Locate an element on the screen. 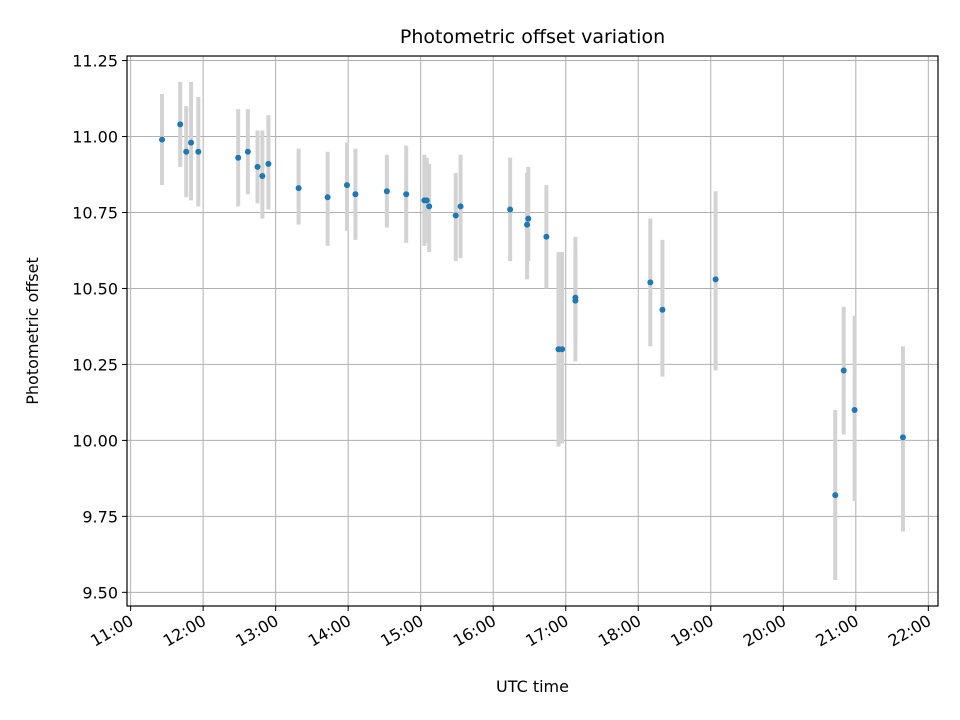  y-tick-label: 9.50 is located at coordinates (100, 592).